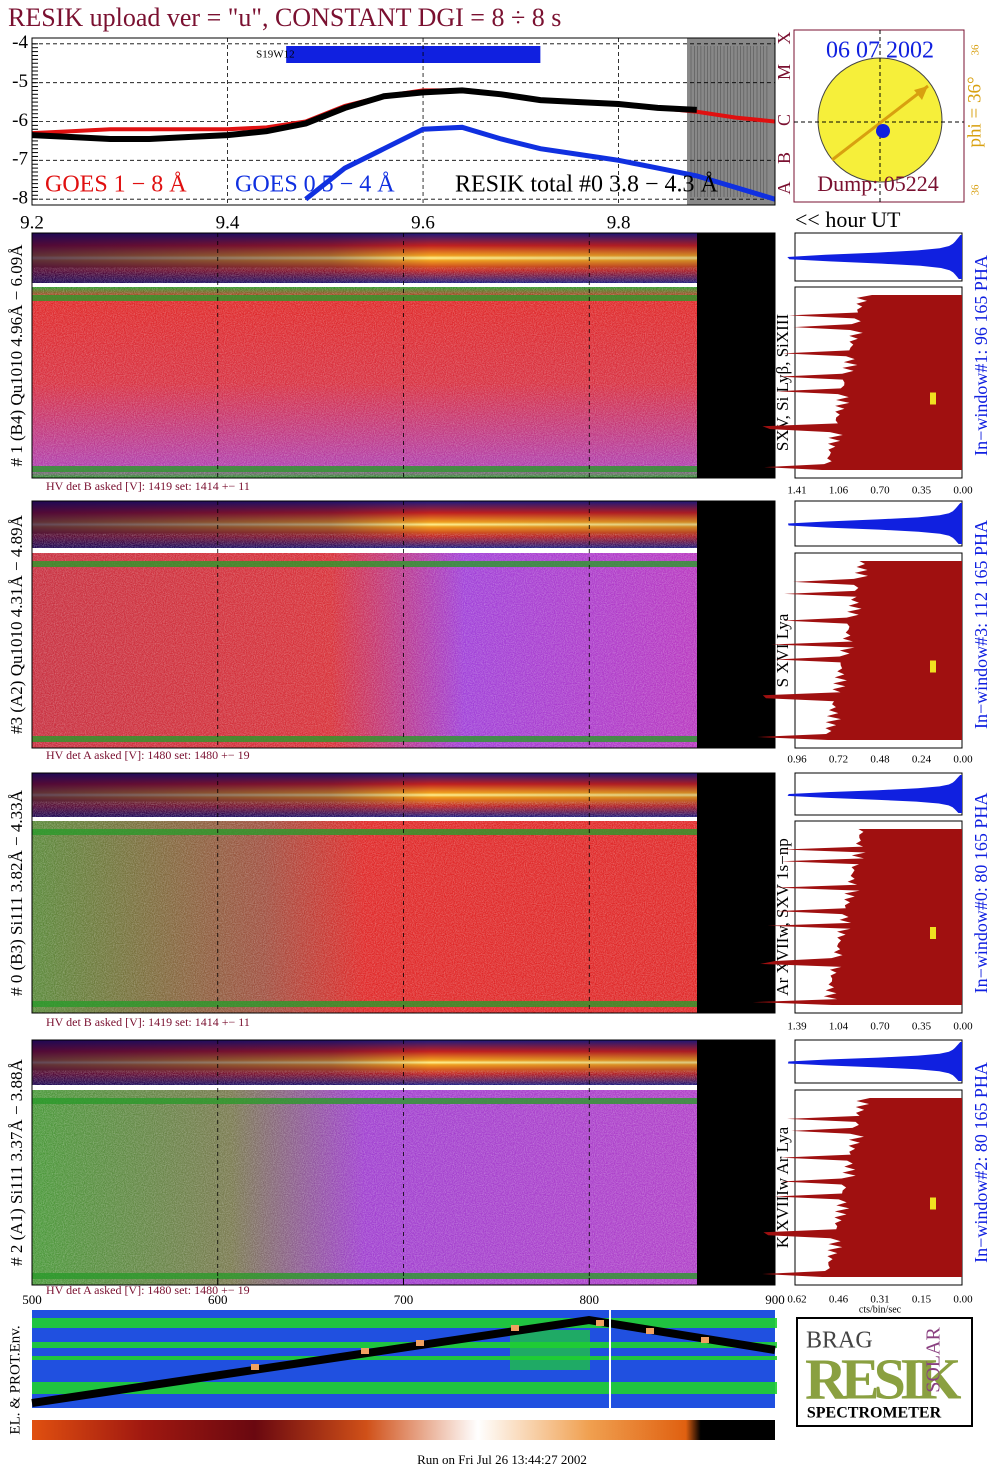 The image size is (1004, 1476). Describe the element at coordinates (880, 123) in the screenshot. I see `phi-arrow` at that location.